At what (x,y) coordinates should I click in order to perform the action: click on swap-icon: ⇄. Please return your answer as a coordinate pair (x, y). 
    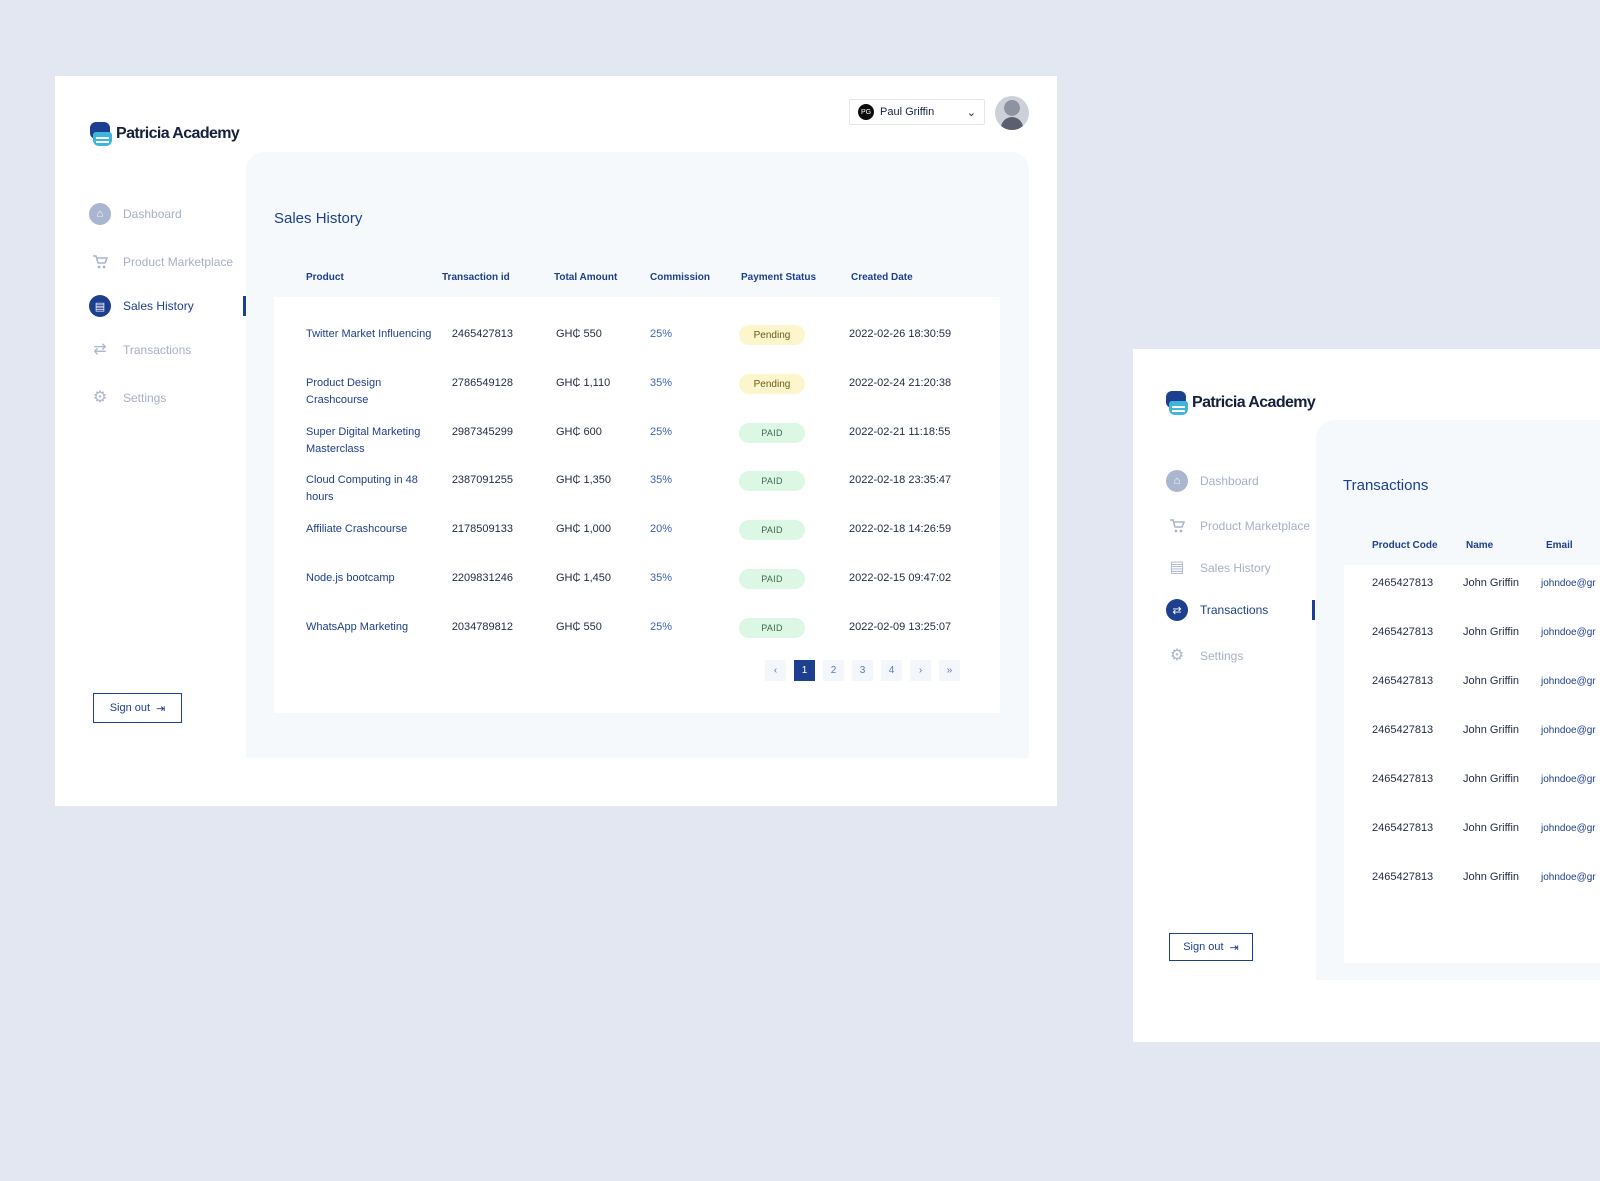
    Looking at the image, I should click on (100, 349).